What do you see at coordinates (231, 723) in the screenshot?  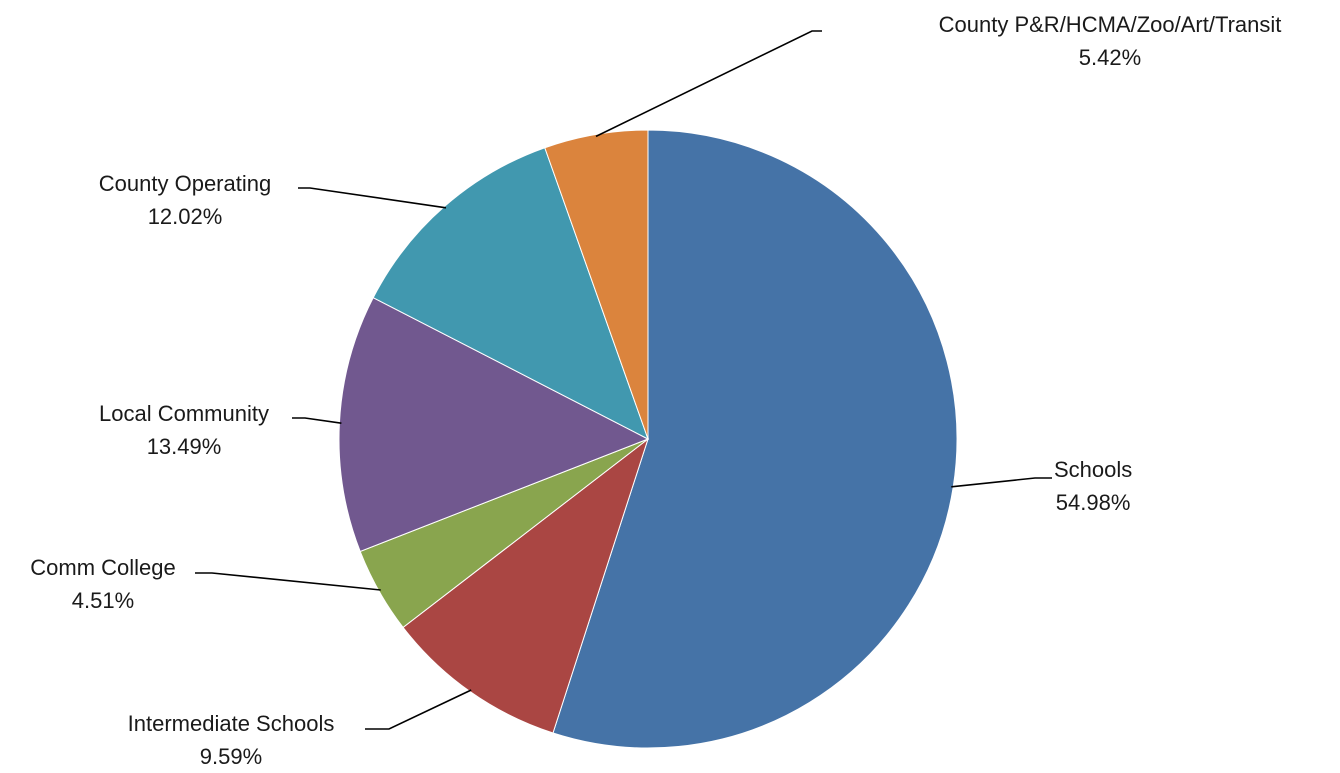 I see `slice-category-label: Intermediate Schools` at bounding box center [231, 723].